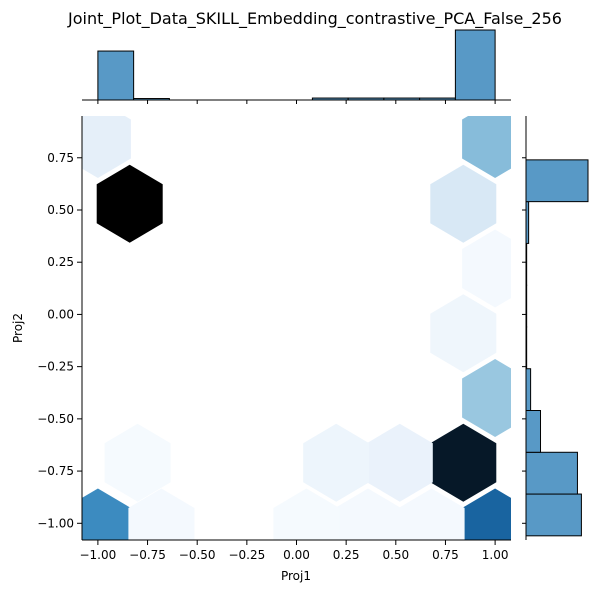  I want to click on y-marginal-histogram, so click(555, 347).